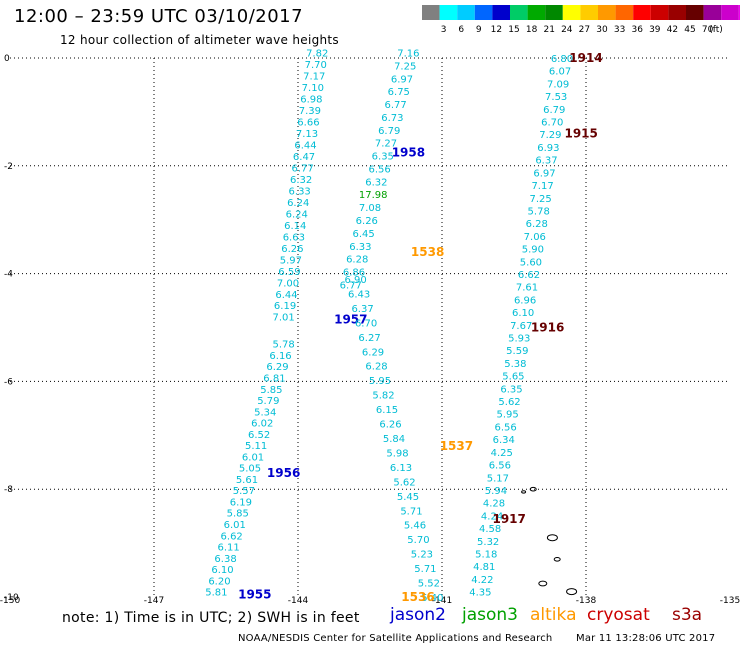 This screenshot has height=650, width=740. What do you see at coordinates (295, 226) in the screenshot?
I see `wave-height-value: 6.14` at bounding box center [295, 226].